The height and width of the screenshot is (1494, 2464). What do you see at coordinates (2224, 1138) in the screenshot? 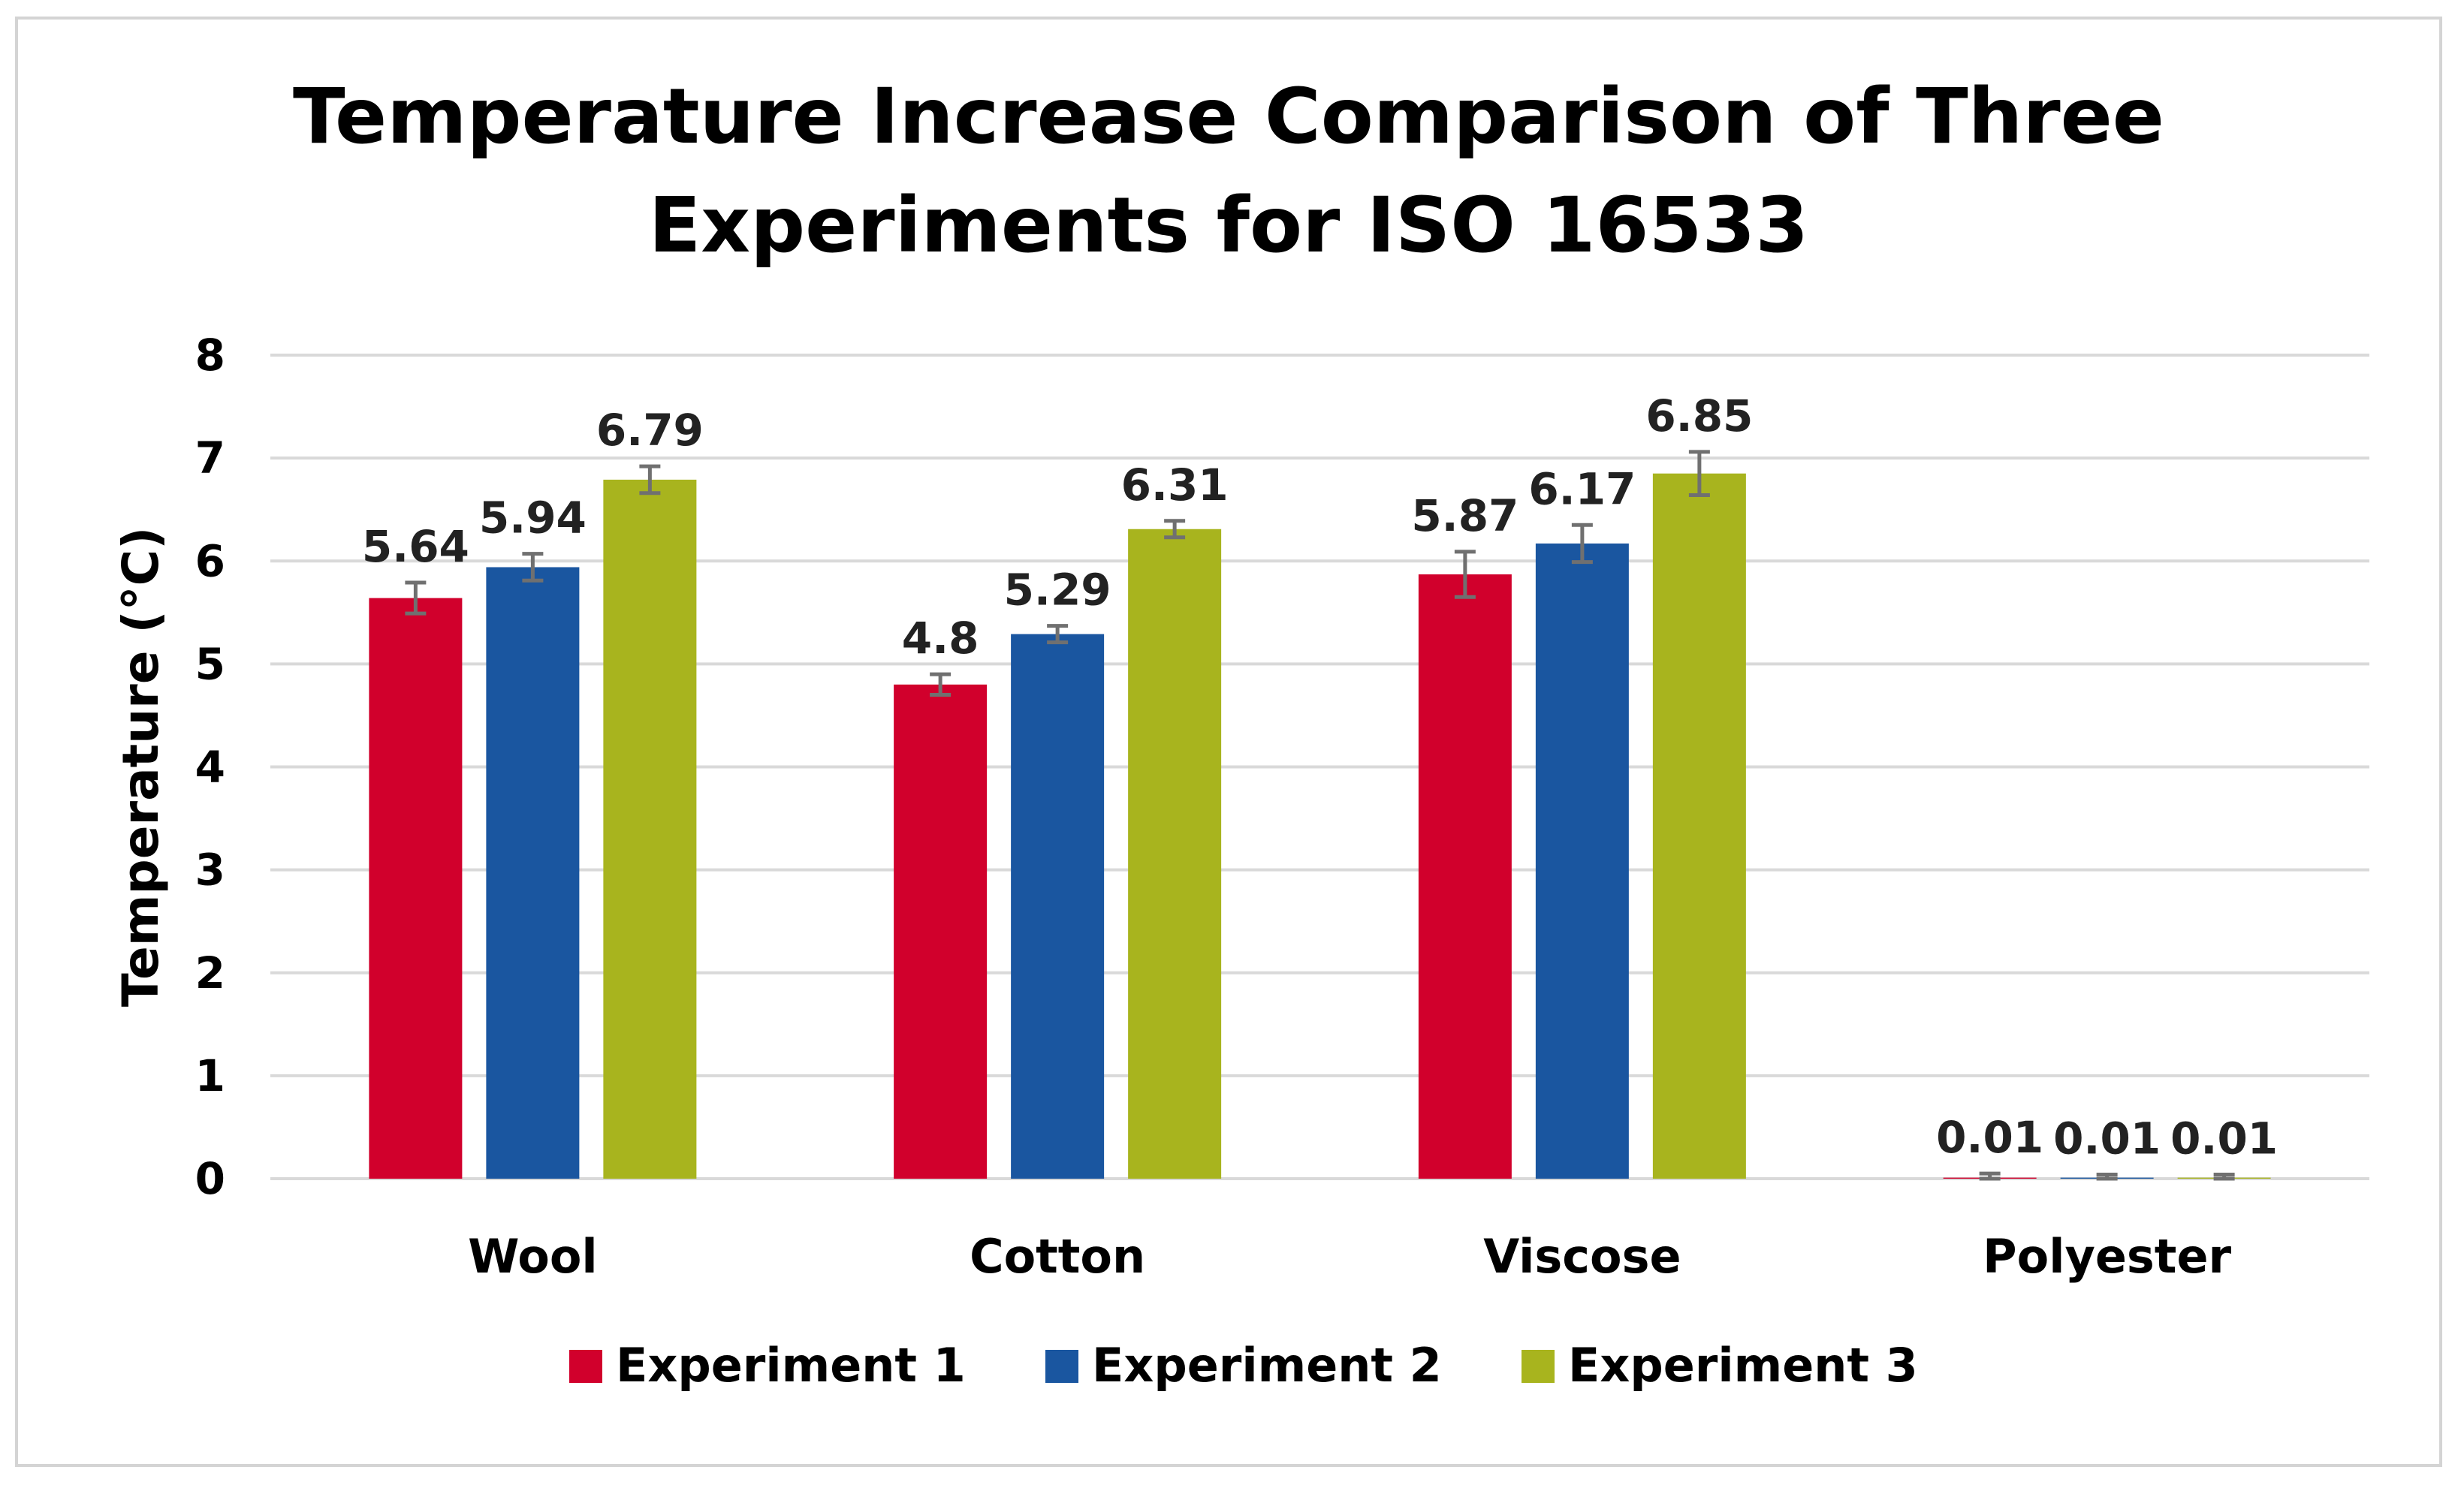
I see `data-label-polyester-experiment-3: 0.01` at bounding box center [2224, 1138].